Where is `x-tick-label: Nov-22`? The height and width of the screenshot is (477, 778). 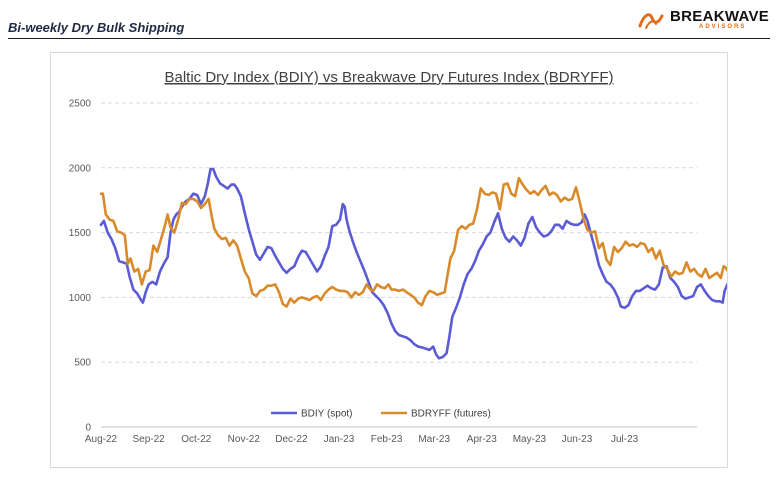
x-tick-label: Nov-22 is located at coordinates (244, 439).